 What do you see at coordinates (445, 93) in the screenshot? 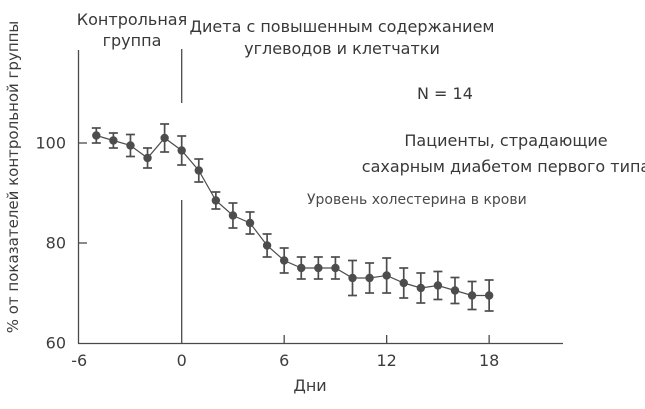
I see `sample-size-label: N = 14` at bounding box center [445, 93].